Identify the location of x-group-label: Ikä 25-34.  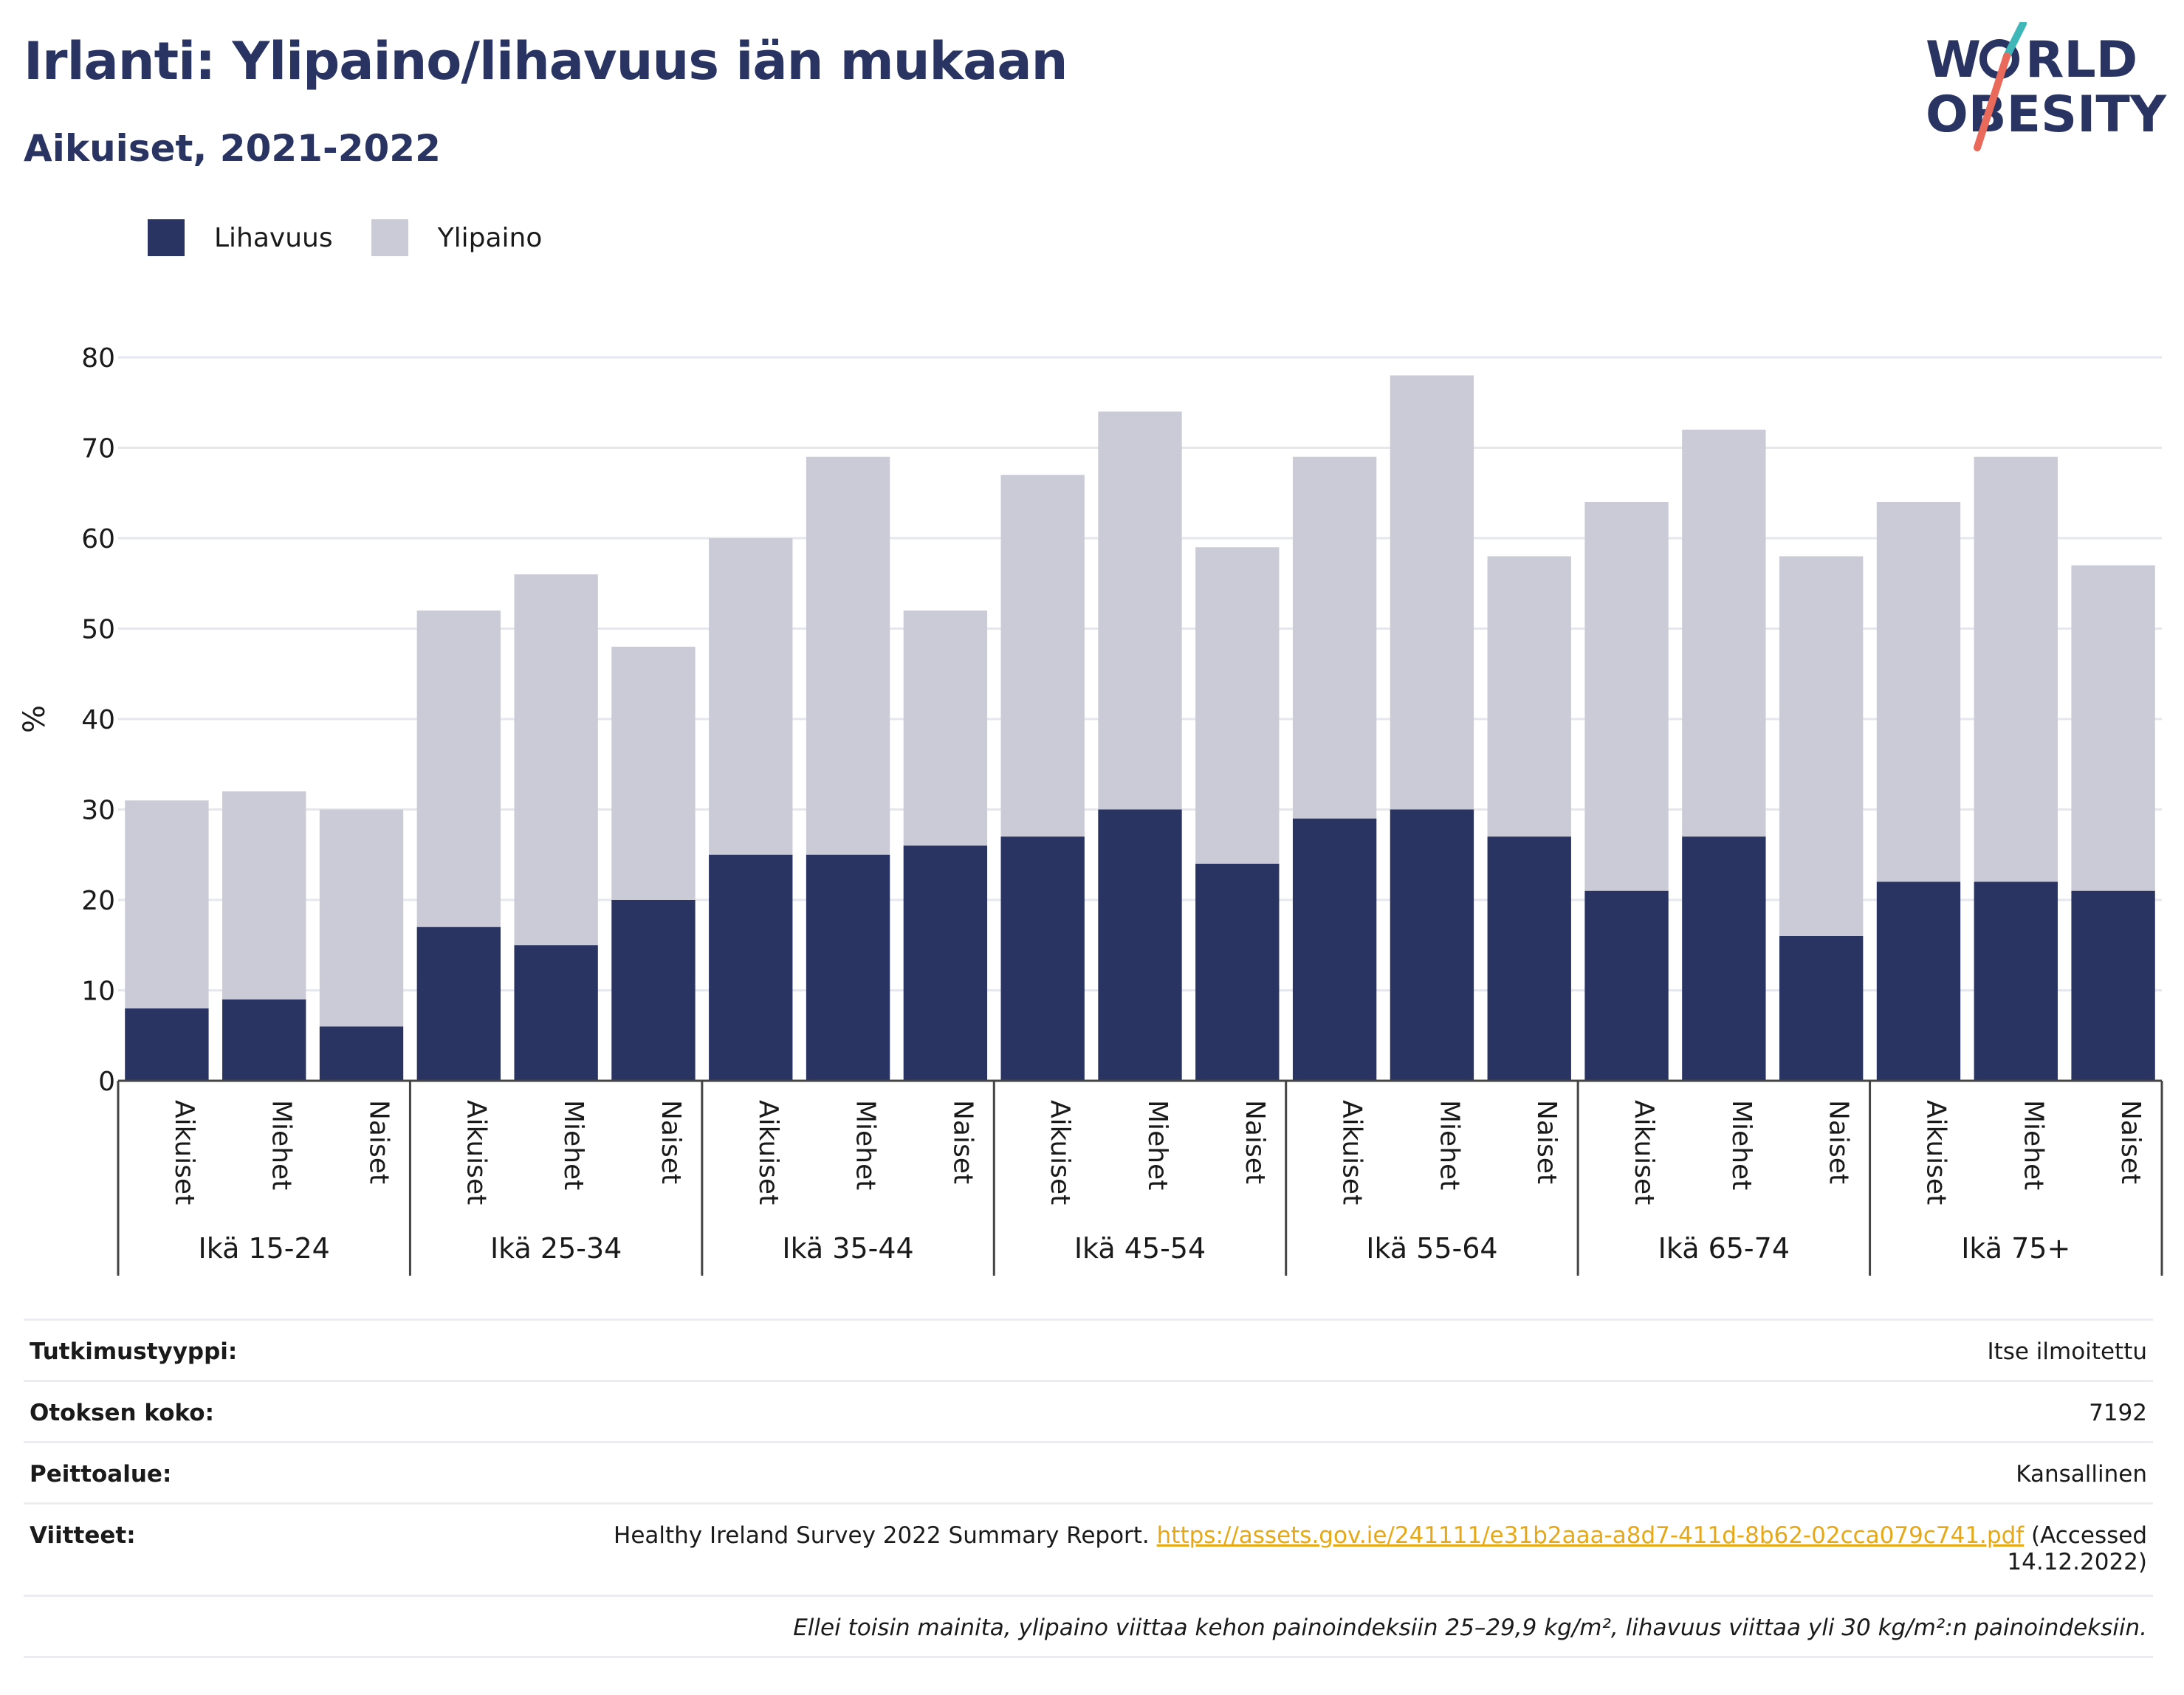
(556, 1248).